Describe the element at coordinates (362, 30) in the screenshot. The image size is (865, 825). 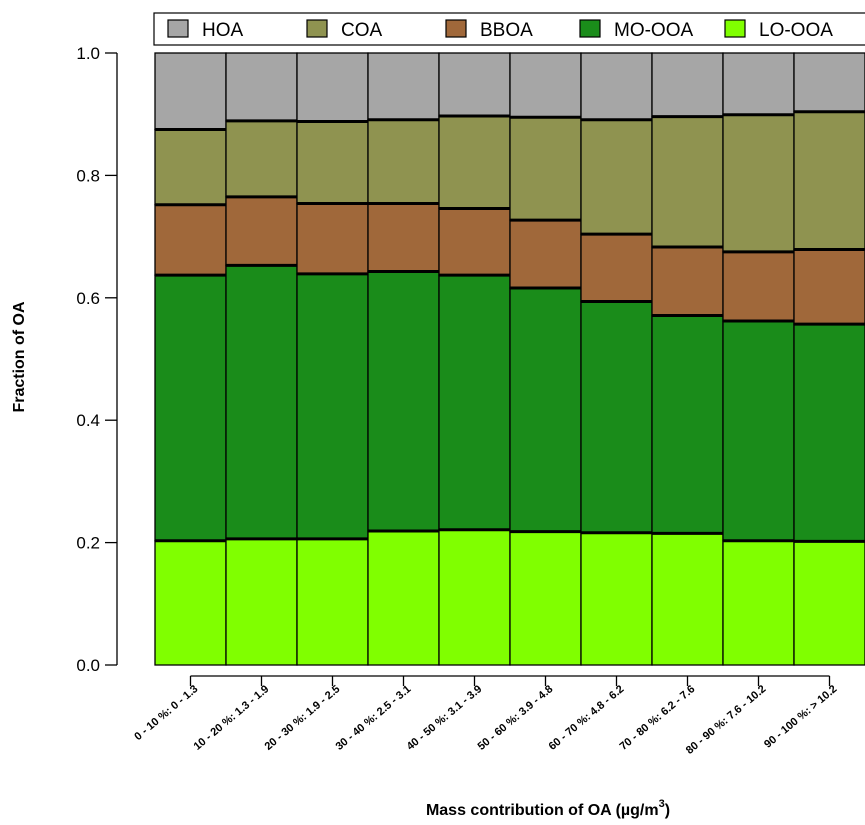
I see `legend-label-coa: COA` at that location.